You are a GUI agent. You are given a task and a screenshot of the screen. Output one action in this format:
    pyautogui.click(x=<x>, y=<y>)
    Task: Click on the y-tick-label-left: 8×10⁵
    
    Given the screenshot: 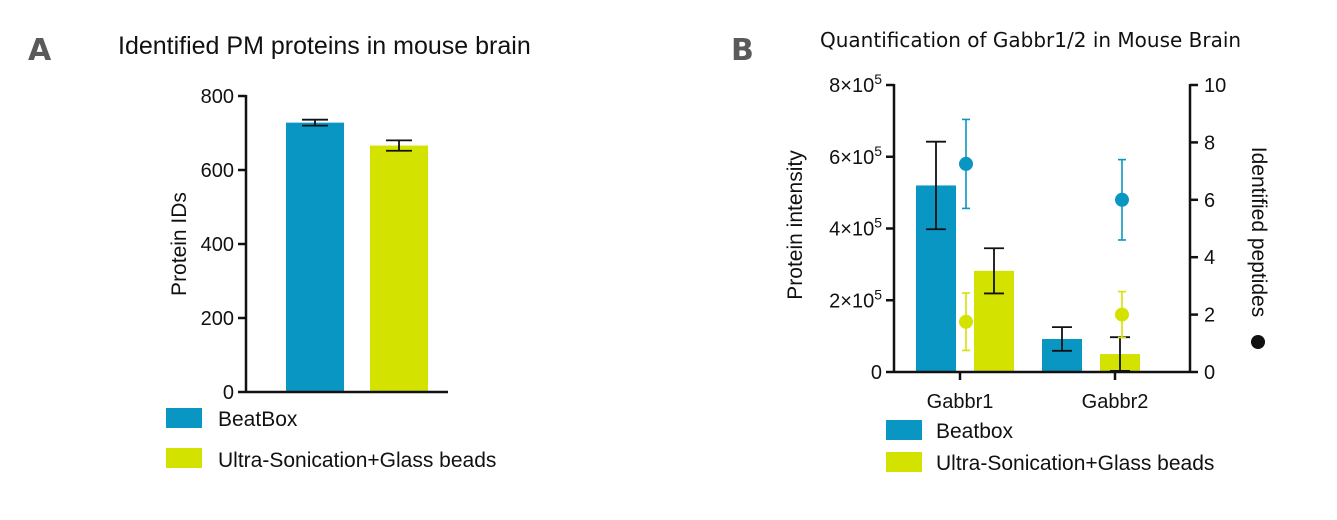 What is the action you would take?
    pyautogui.click(x=855, y=84)
    